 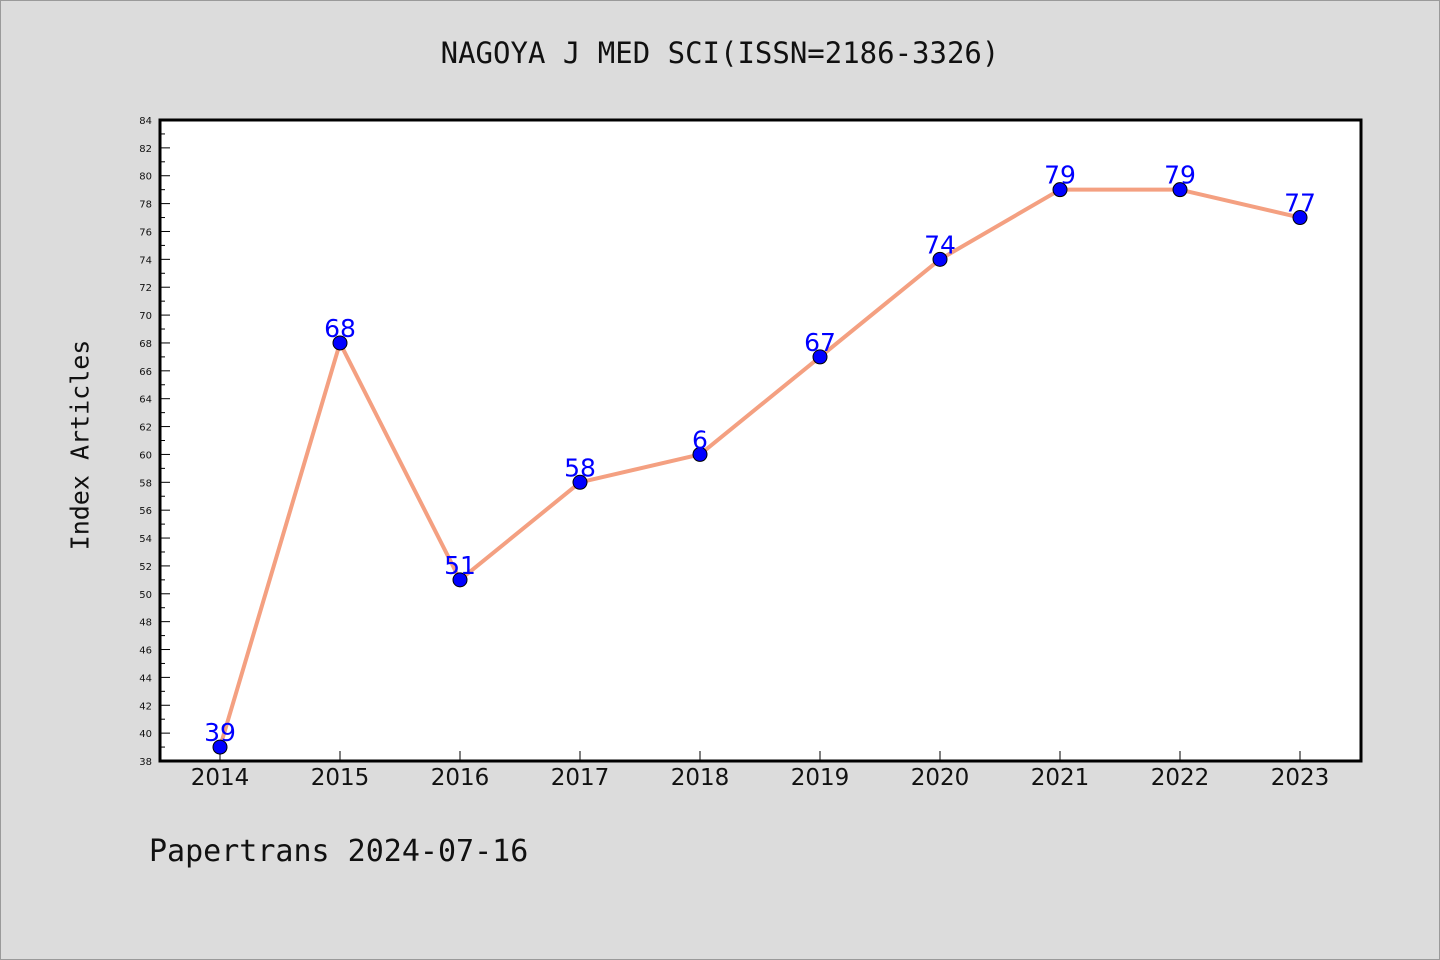 What do you see at coordinates (580, 467) in the screenshot?
I see `data-label: 58` at bounding box center [580, 467].